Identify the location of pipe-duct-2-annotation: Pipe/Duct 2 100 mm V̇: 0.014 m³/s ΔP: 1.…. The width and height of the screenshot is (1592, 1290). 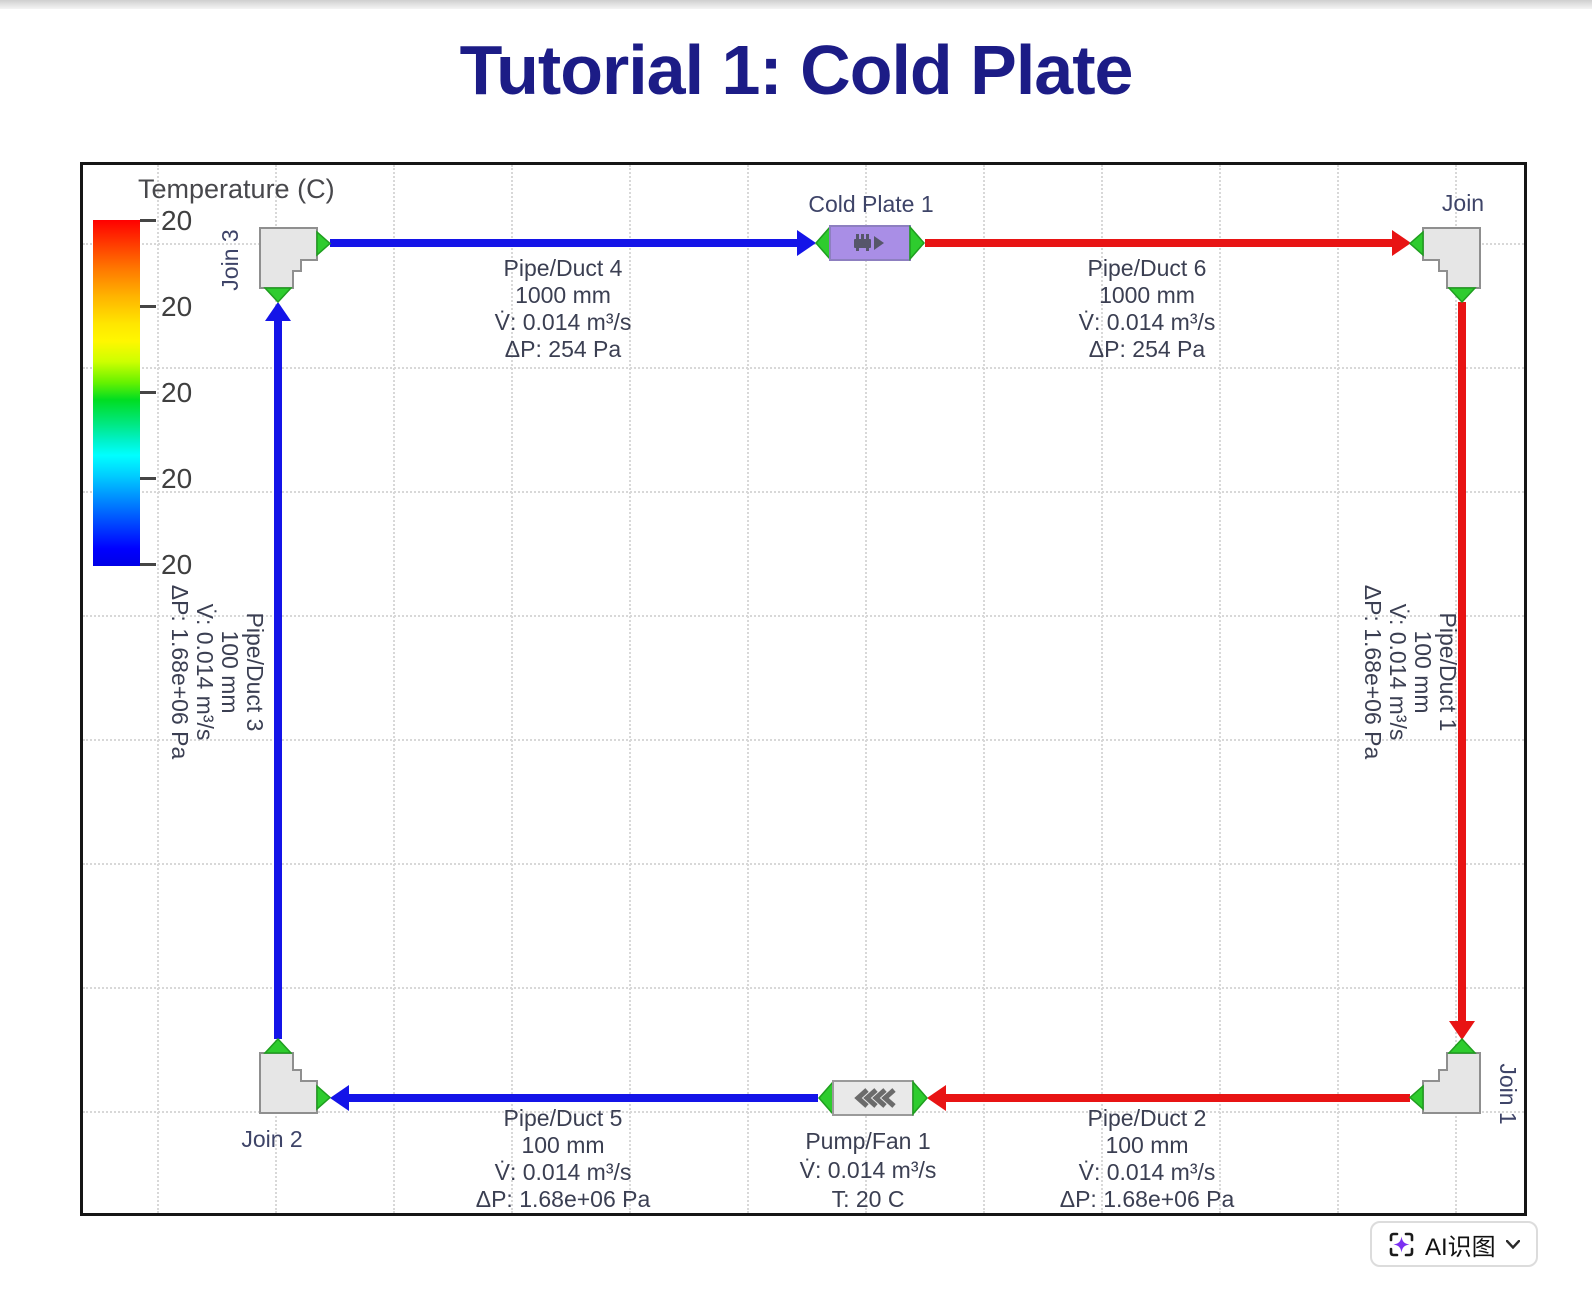
(1147, 1159).